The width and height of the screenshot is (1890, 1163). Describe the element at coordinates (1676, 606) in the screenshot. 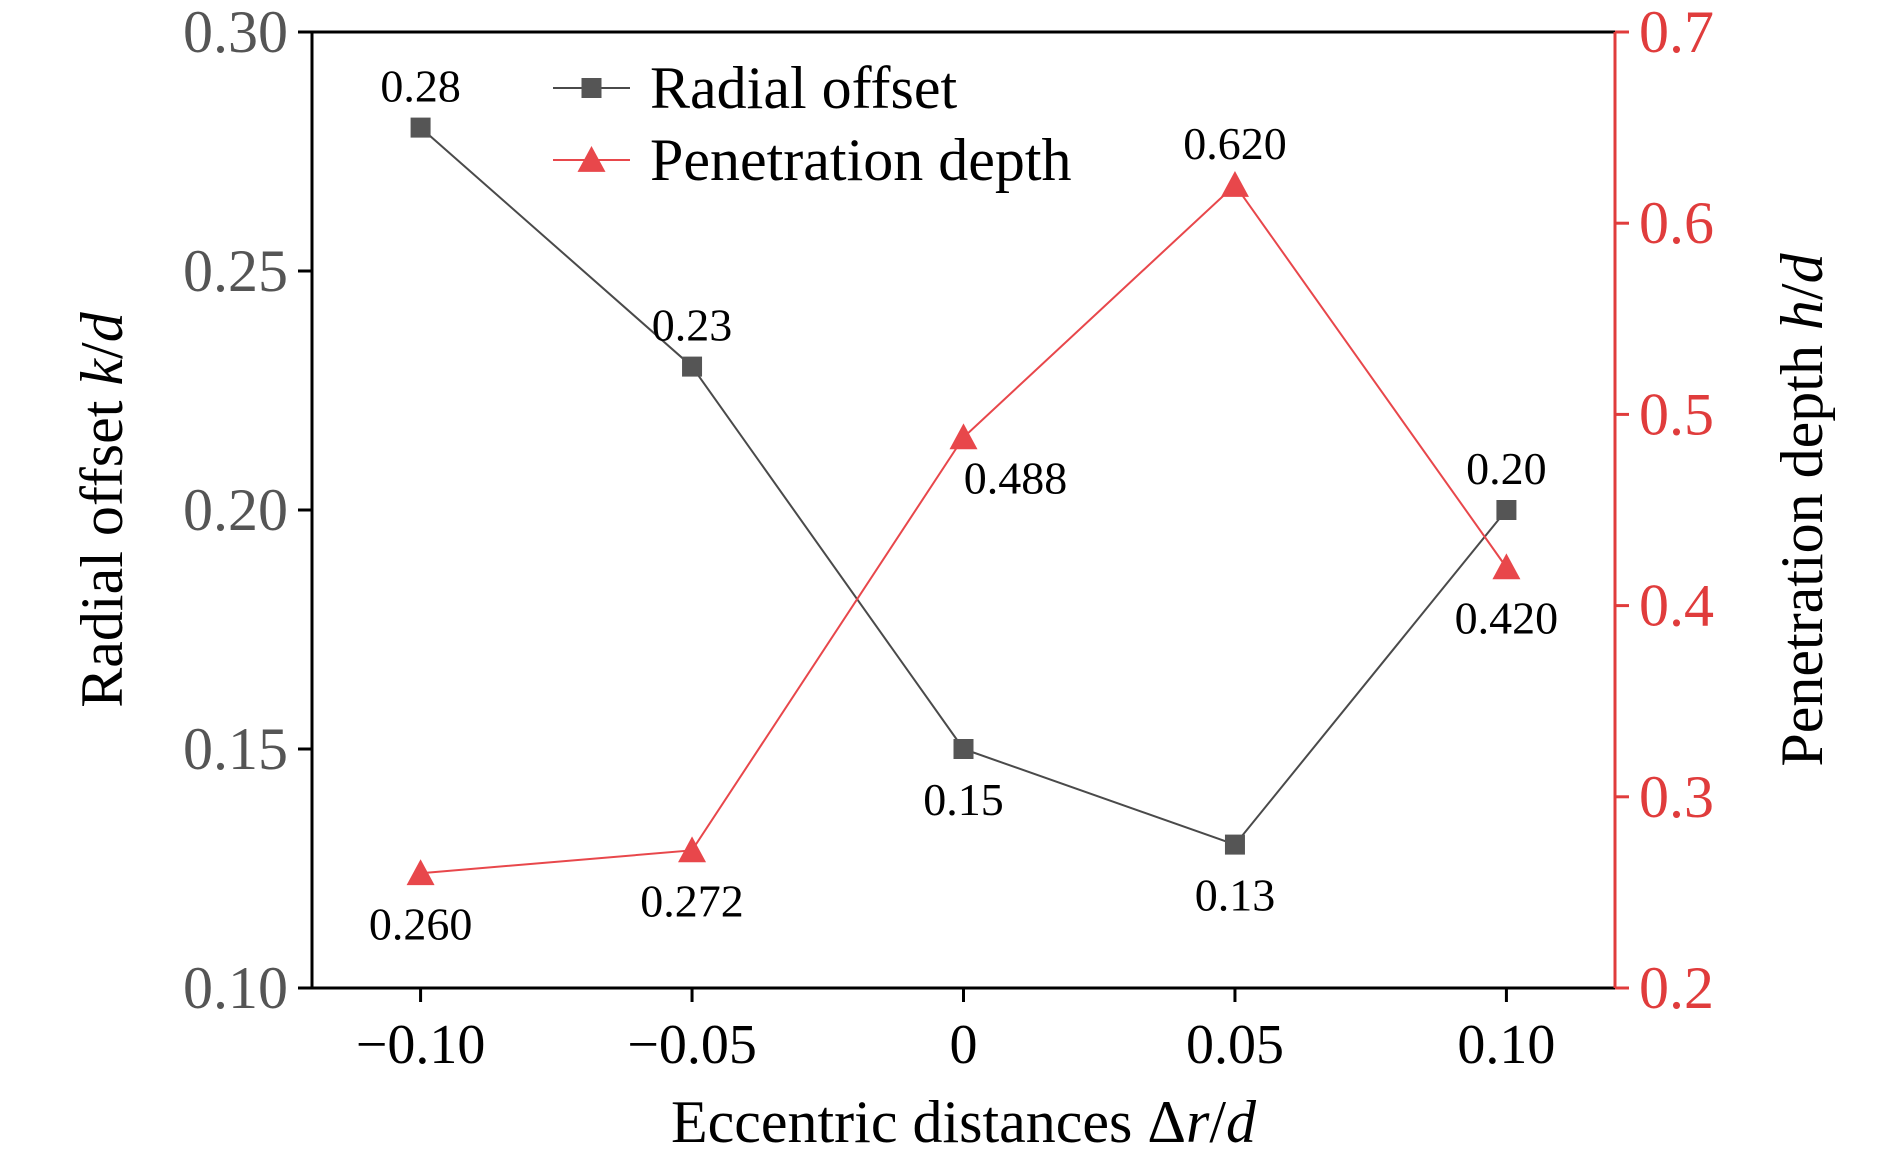

I see `y-right-tick-label: 0.4` at that location.